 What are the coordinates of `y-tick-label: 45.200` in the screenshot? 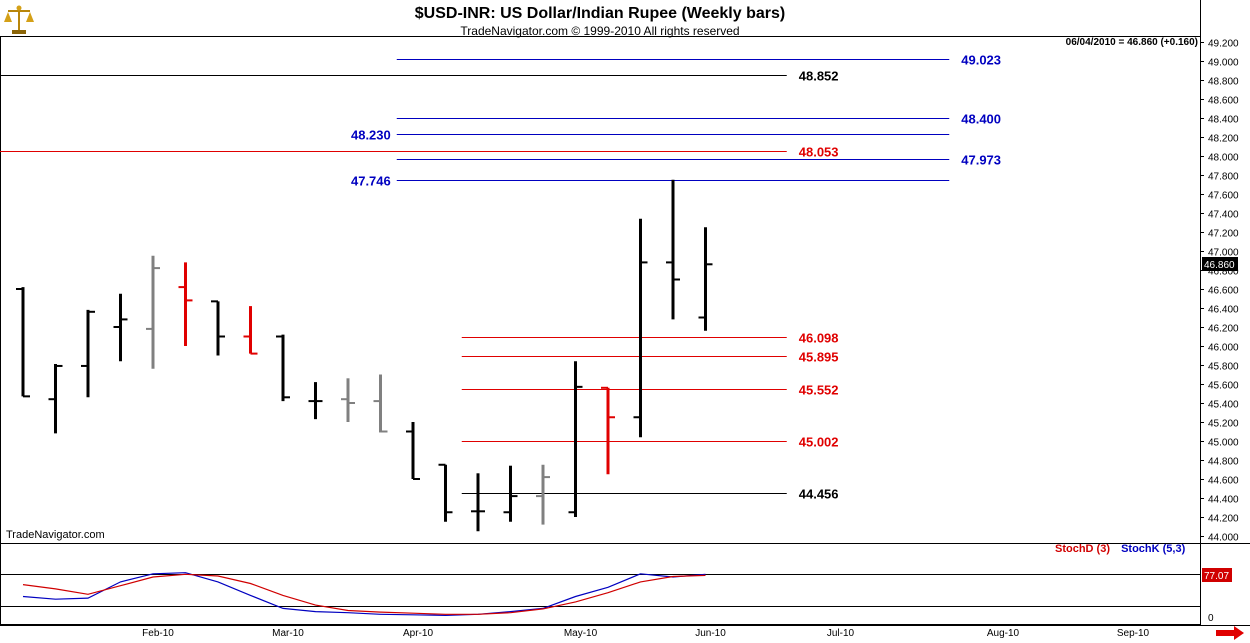 It's located at (1223, 424).